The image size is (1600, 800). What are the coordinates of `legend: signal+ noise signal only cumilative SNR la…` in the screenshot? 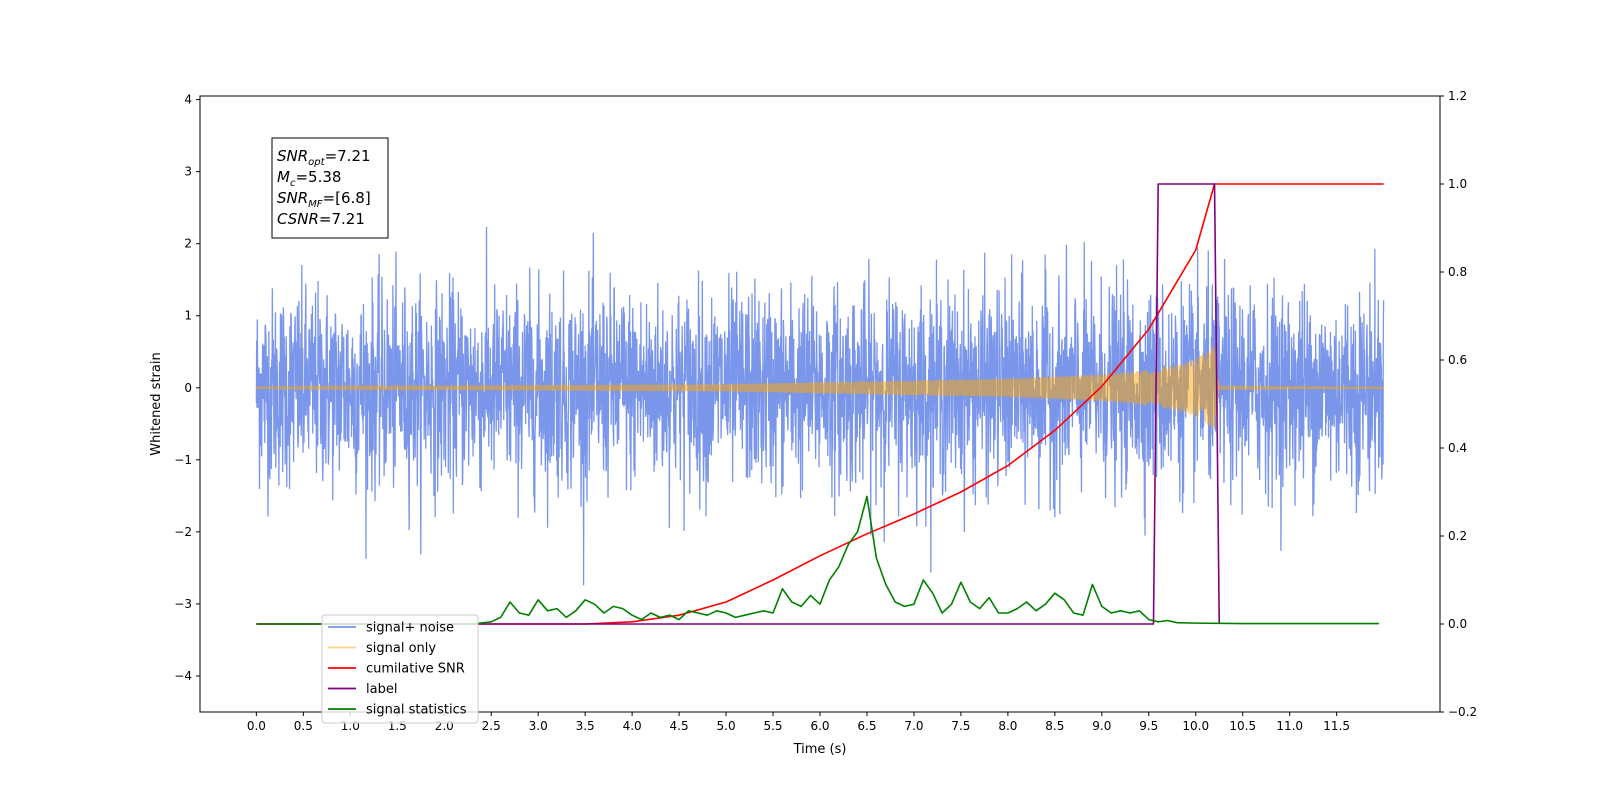 It's located at (400, 669).